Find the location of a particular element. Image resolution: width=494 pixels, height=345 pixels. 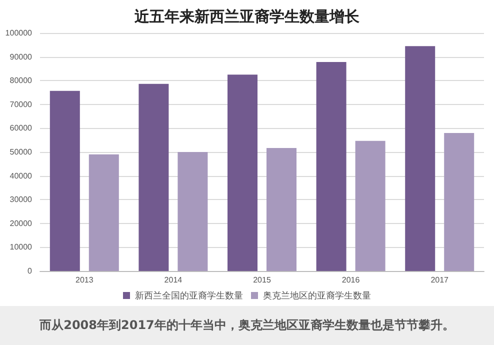

y-tick-label: 80000 is located at coordinates (21, 81).